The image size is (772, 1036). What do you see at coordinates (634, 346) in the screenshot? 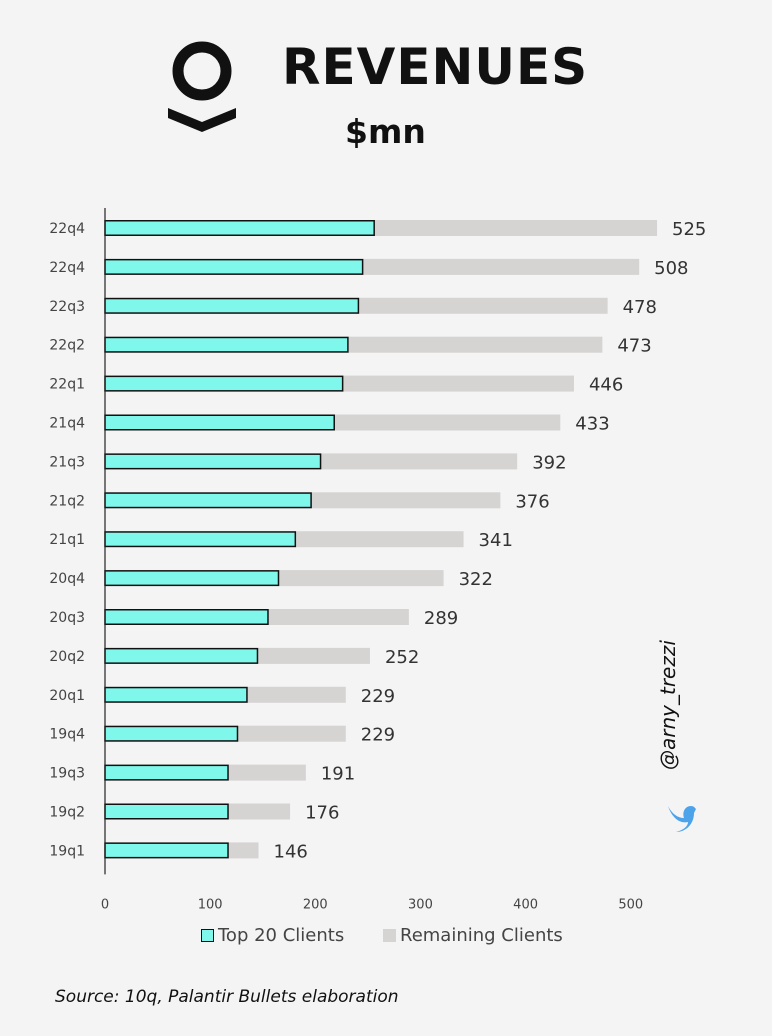
I see `total-data-label: 473` at bounding box center [634, 346].